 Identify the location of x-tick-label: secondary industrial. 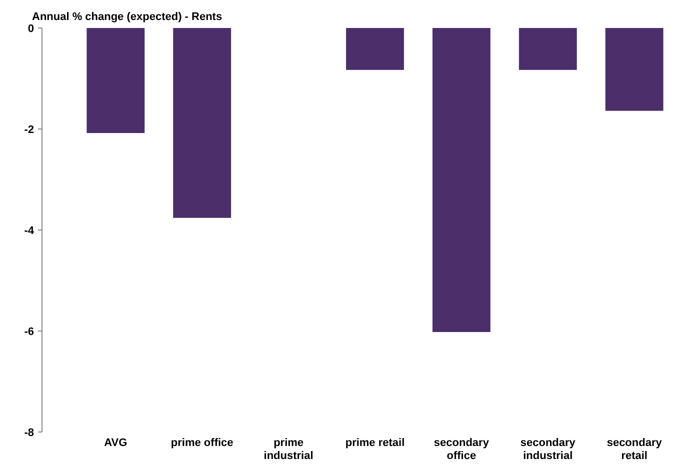
(548, 449).